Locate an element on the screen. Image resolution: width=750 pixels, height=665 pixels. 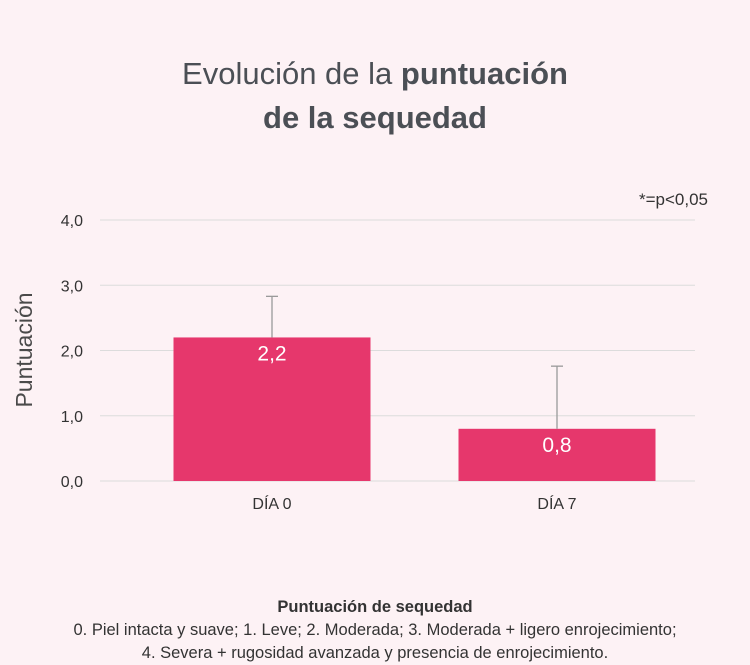
y-axis-label: Puntuación is located at coordinates (24, 349).